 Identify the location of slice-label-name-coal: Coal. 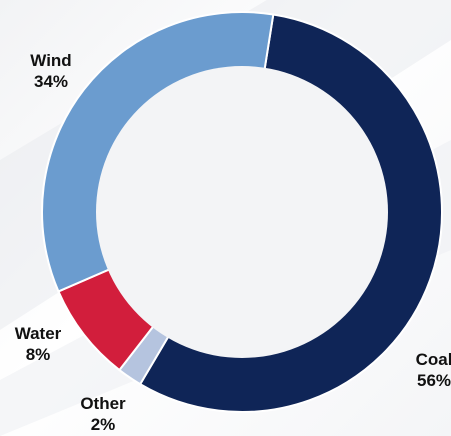
(433, 359).